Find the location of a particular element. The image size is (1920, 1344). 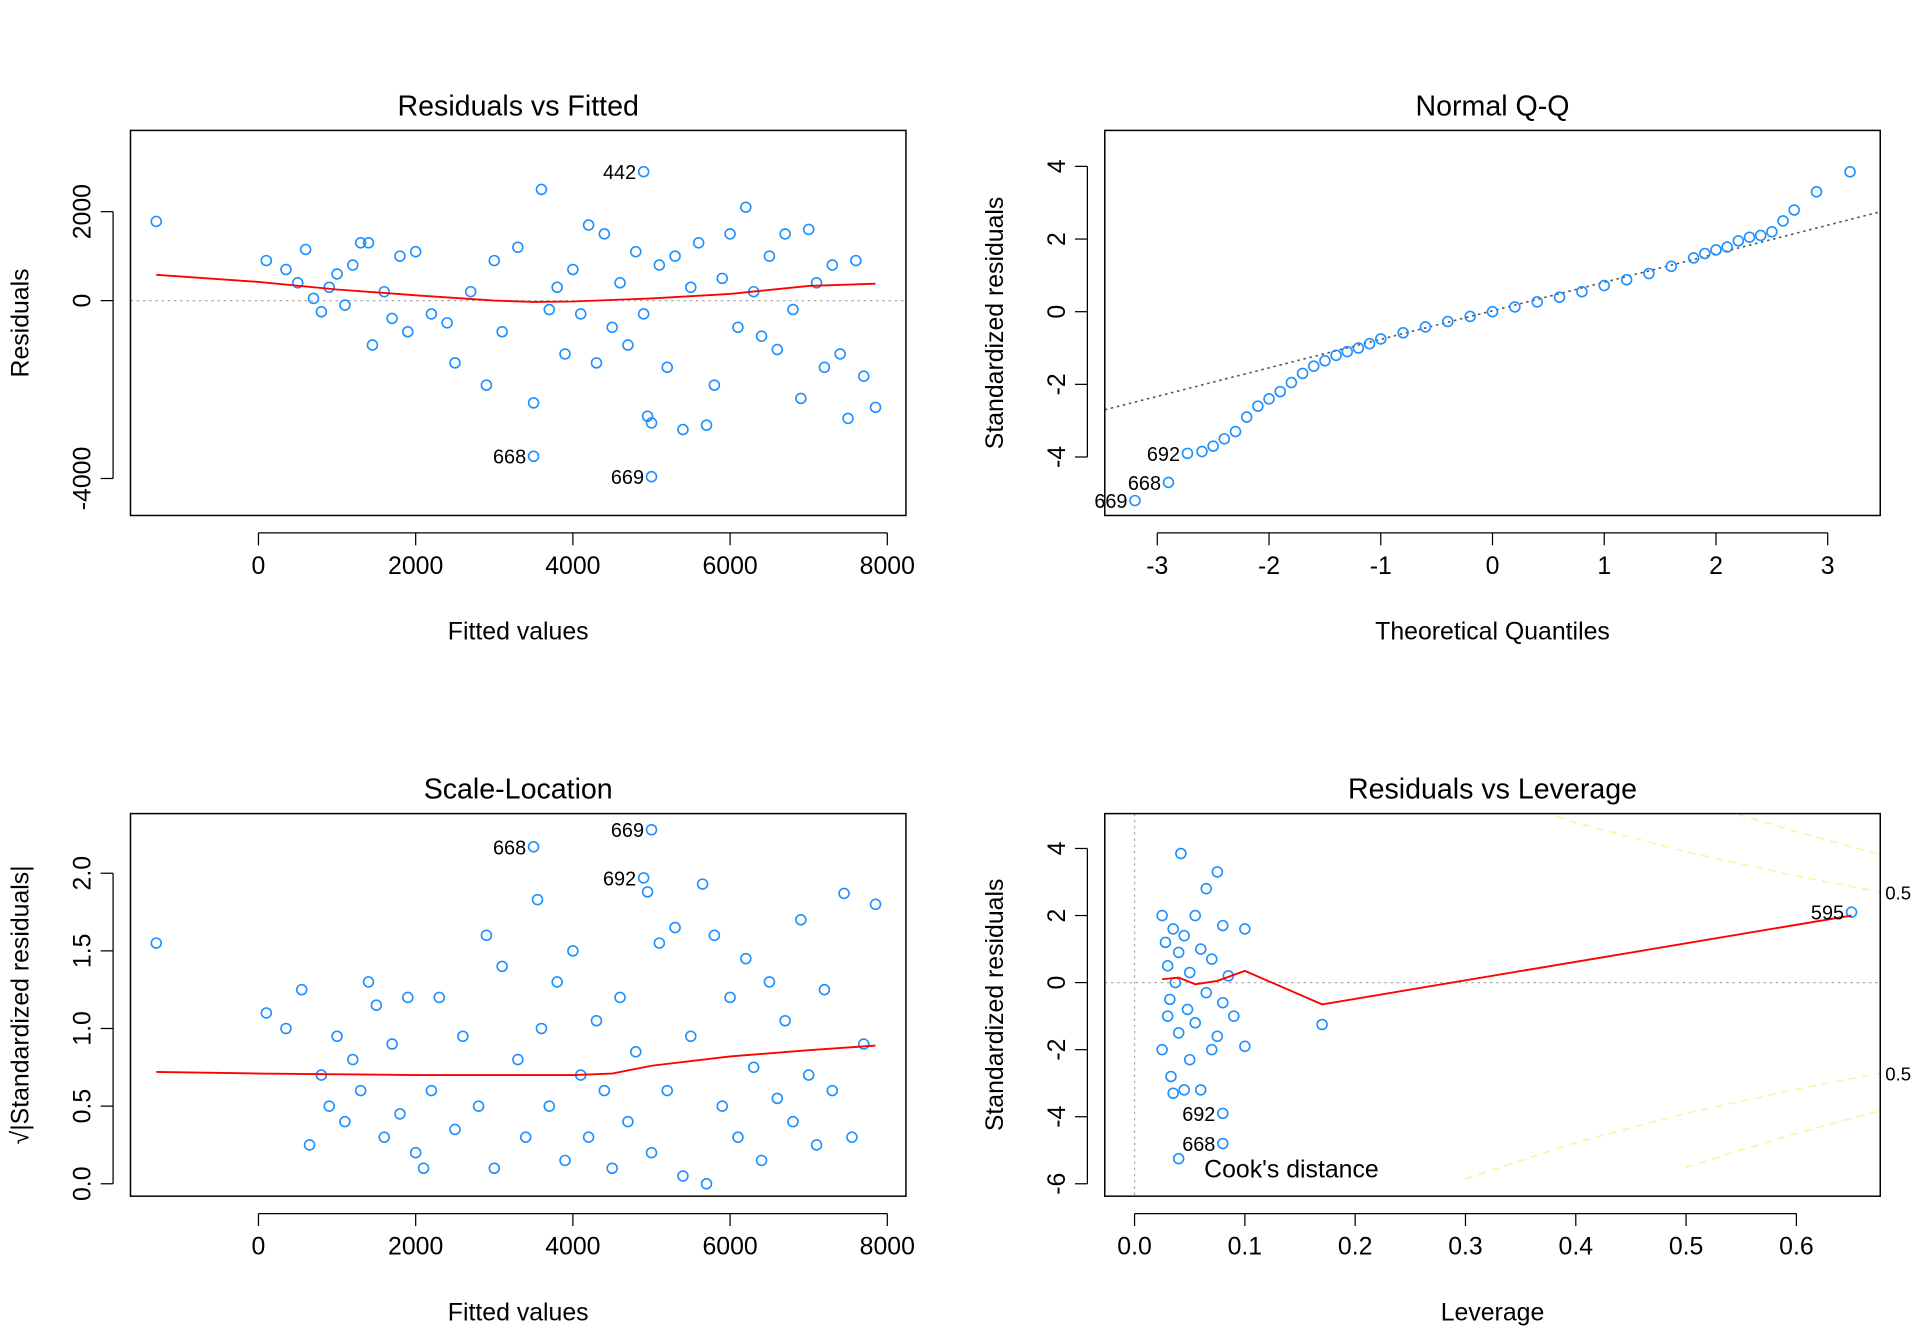

x-tick-label: 0 is located at coordinates (1493, 566).